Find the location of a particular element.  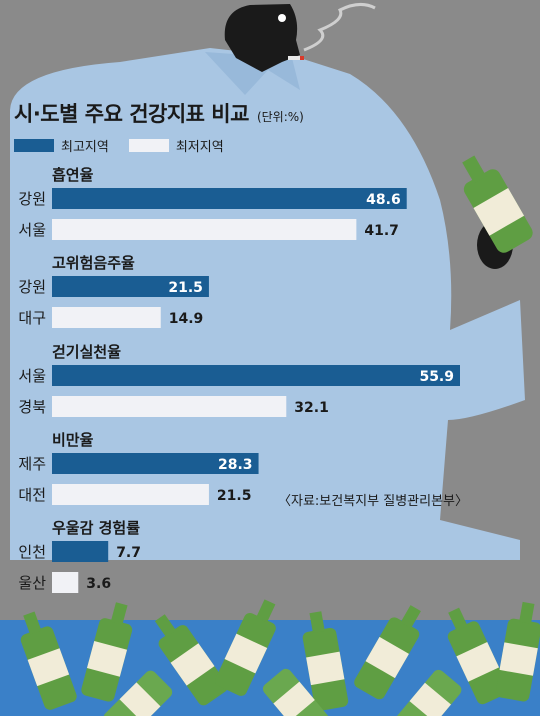

legend-item-highest: 최고지역 is located at coordinates (61, 145).